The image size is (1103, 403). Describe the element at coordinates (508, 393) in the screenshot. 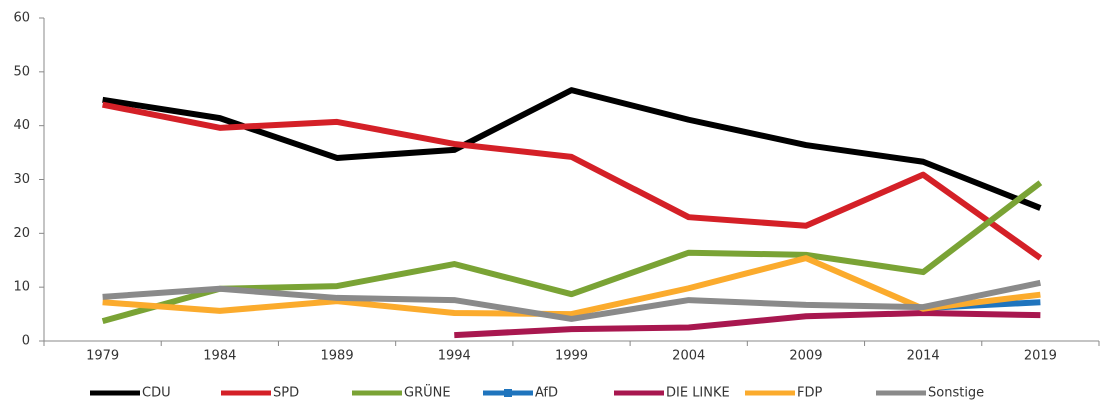

I see `legend-marker` at that location.